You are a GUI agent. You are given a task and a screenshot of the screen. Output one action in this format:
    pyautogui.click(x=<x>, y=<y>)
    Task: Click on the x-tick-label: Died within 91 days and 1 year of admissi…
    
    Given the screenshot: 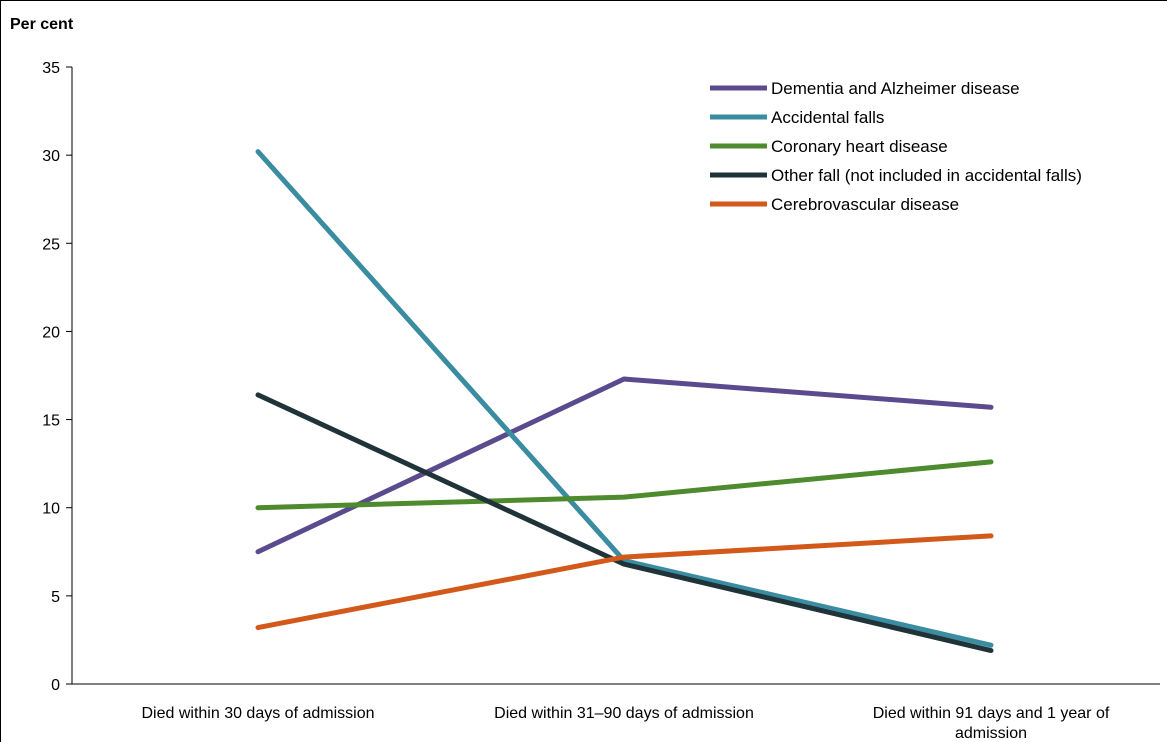 What is the action you would take?
    pyautogui.click(x=991, y=723)
    